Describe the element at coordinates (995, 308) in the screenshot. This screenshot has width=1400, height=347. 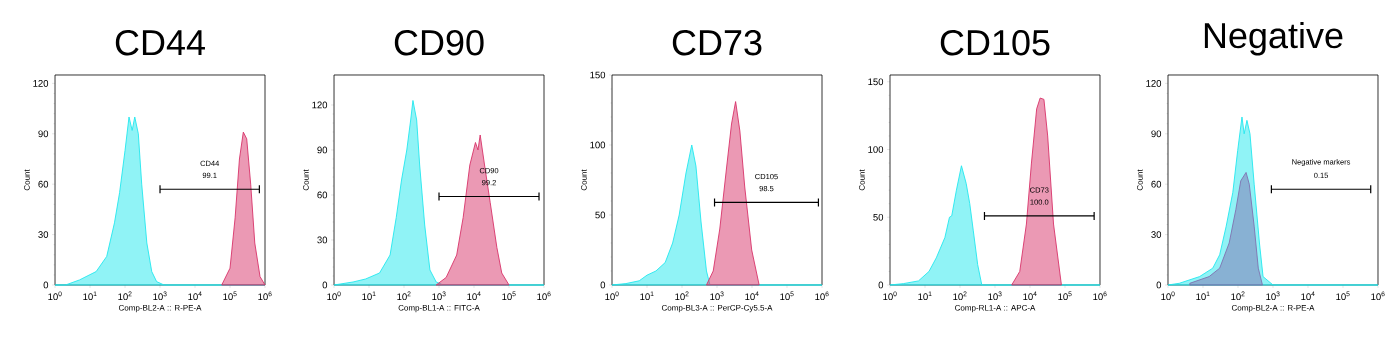
I see `x-axis-title: Comp-RL1-A :: APC-A` at that location.